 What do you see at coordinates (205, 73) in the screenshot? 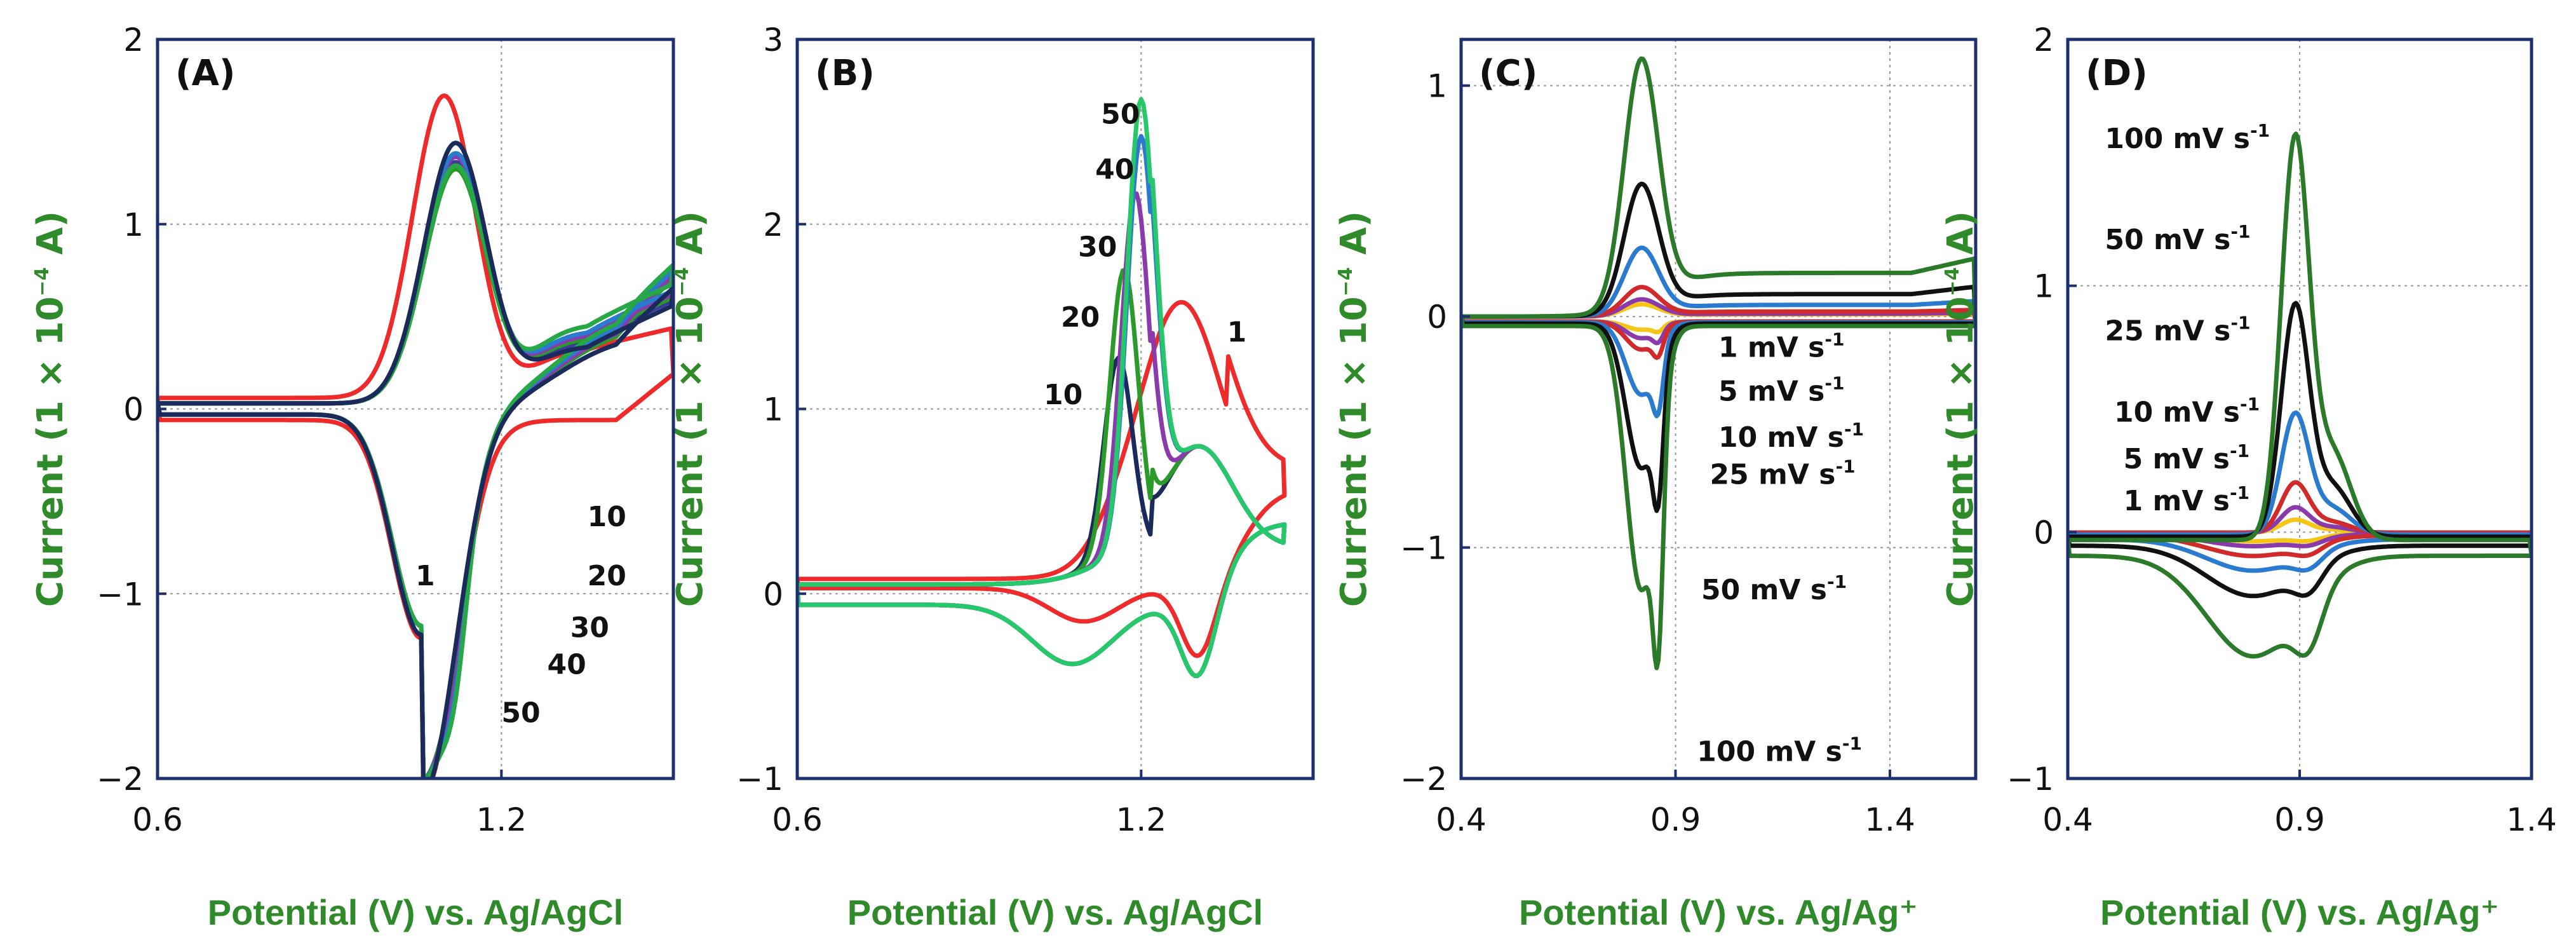
I see `panel-label: (A)` at bounding box center [205, 73].